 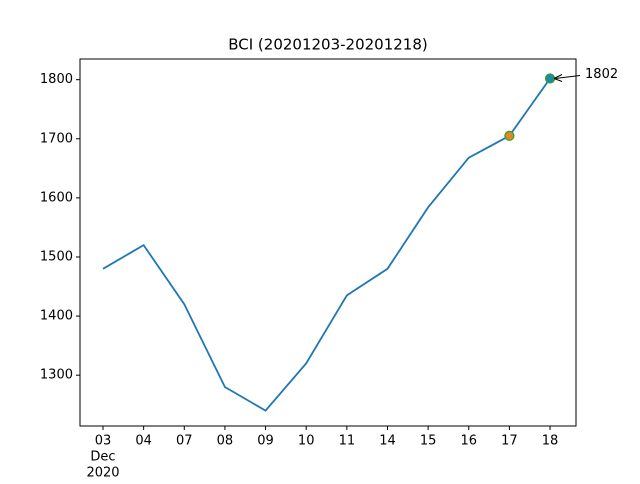 What do you see at coordinates (102, 457) in the screenshot?
I see `x-group-label: Dec` at bounding box center [102, 457].